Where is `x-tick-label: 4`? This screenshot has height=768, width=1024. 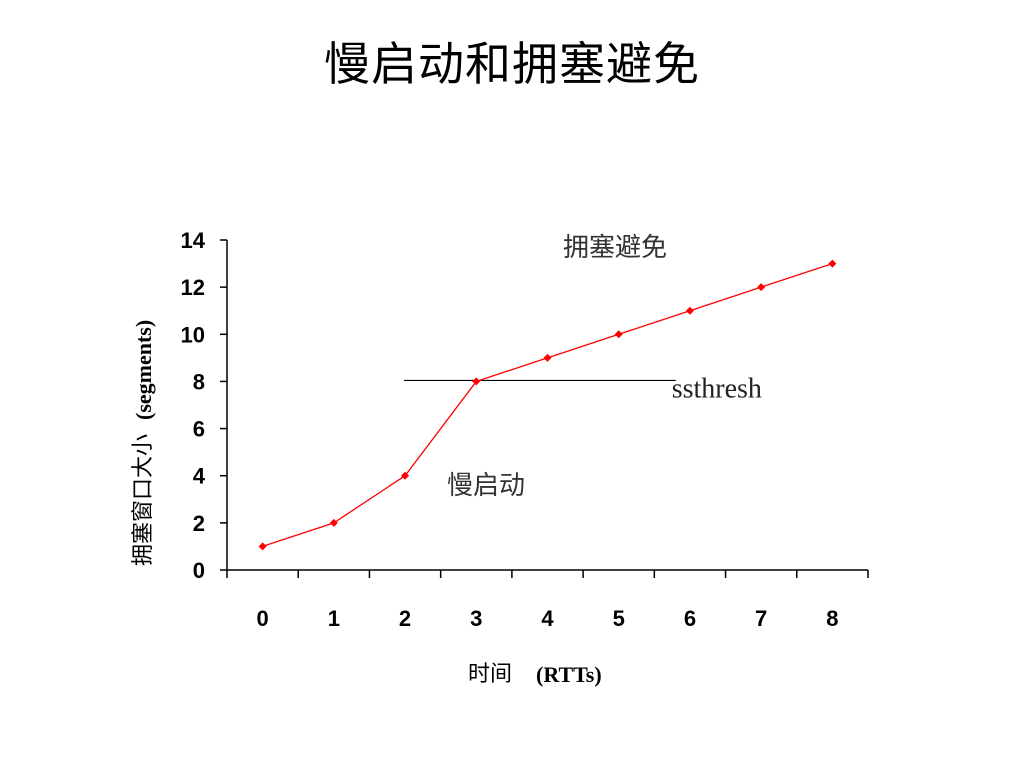 x-tick-label: 4 is located at coordinates (547, 618).